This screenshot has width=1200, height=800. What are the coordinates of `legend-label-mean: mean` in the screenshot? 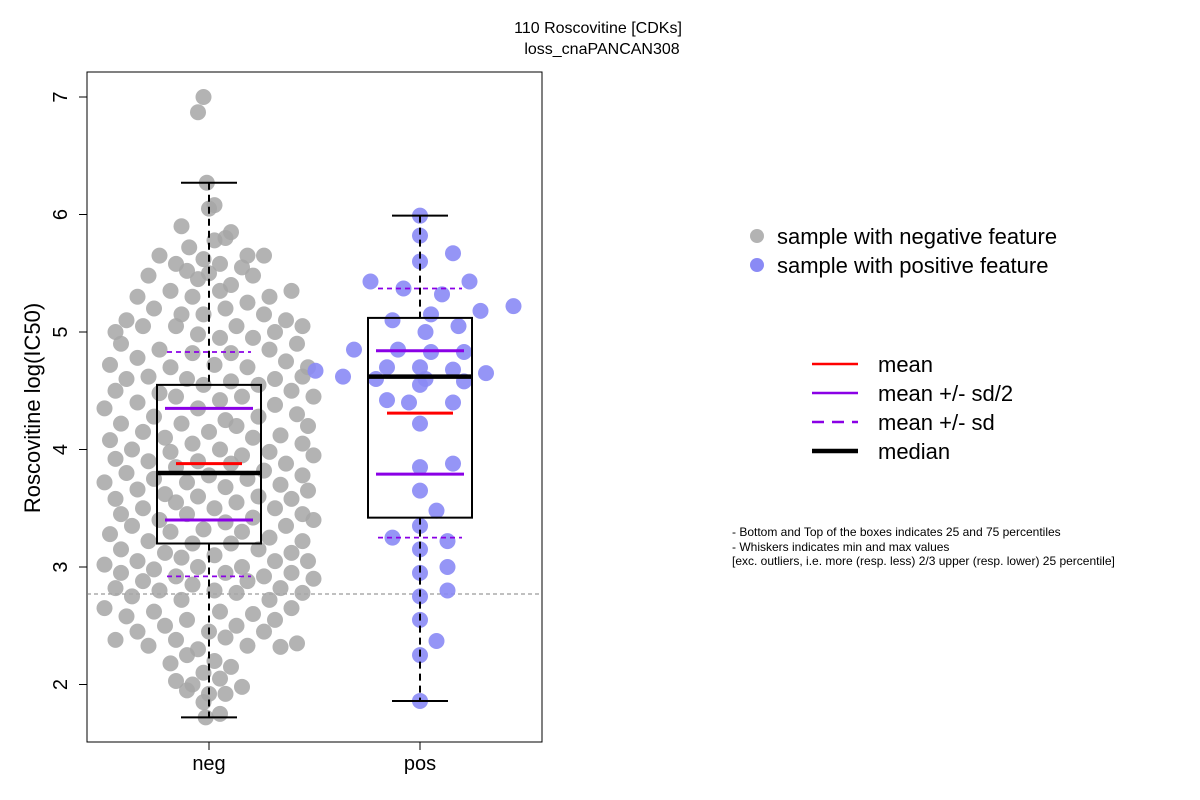 It's located at (905, 364).